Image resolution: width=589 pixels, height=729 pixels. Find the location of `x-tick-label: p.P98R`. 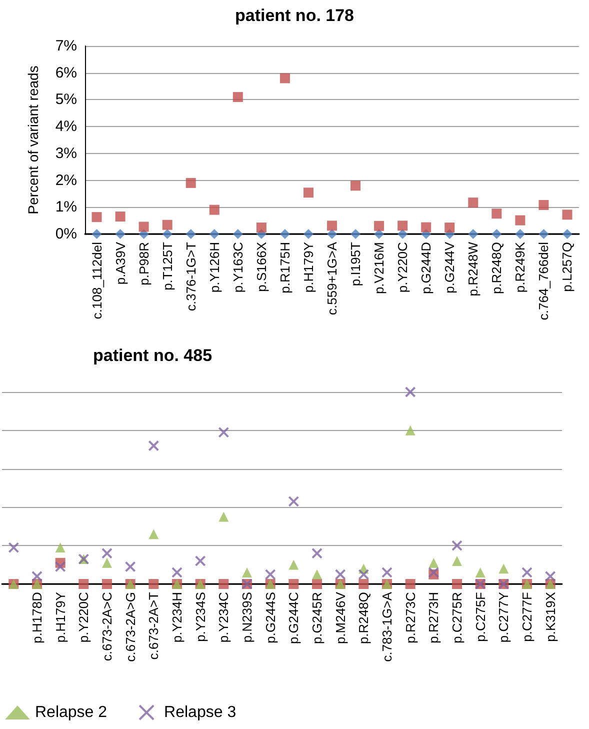

x-tick-label: p.P98R is located at coordinates (144, 264).